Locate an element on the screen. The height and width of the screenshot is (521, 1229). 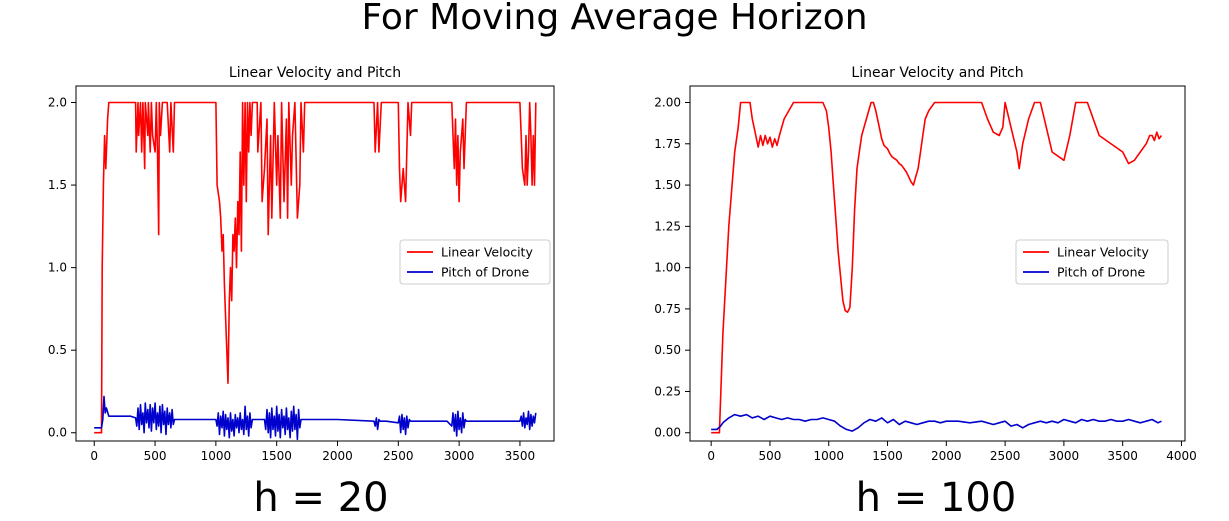
legend-label-left-1: Pitch of Drone is located at coordinates (485, 272).